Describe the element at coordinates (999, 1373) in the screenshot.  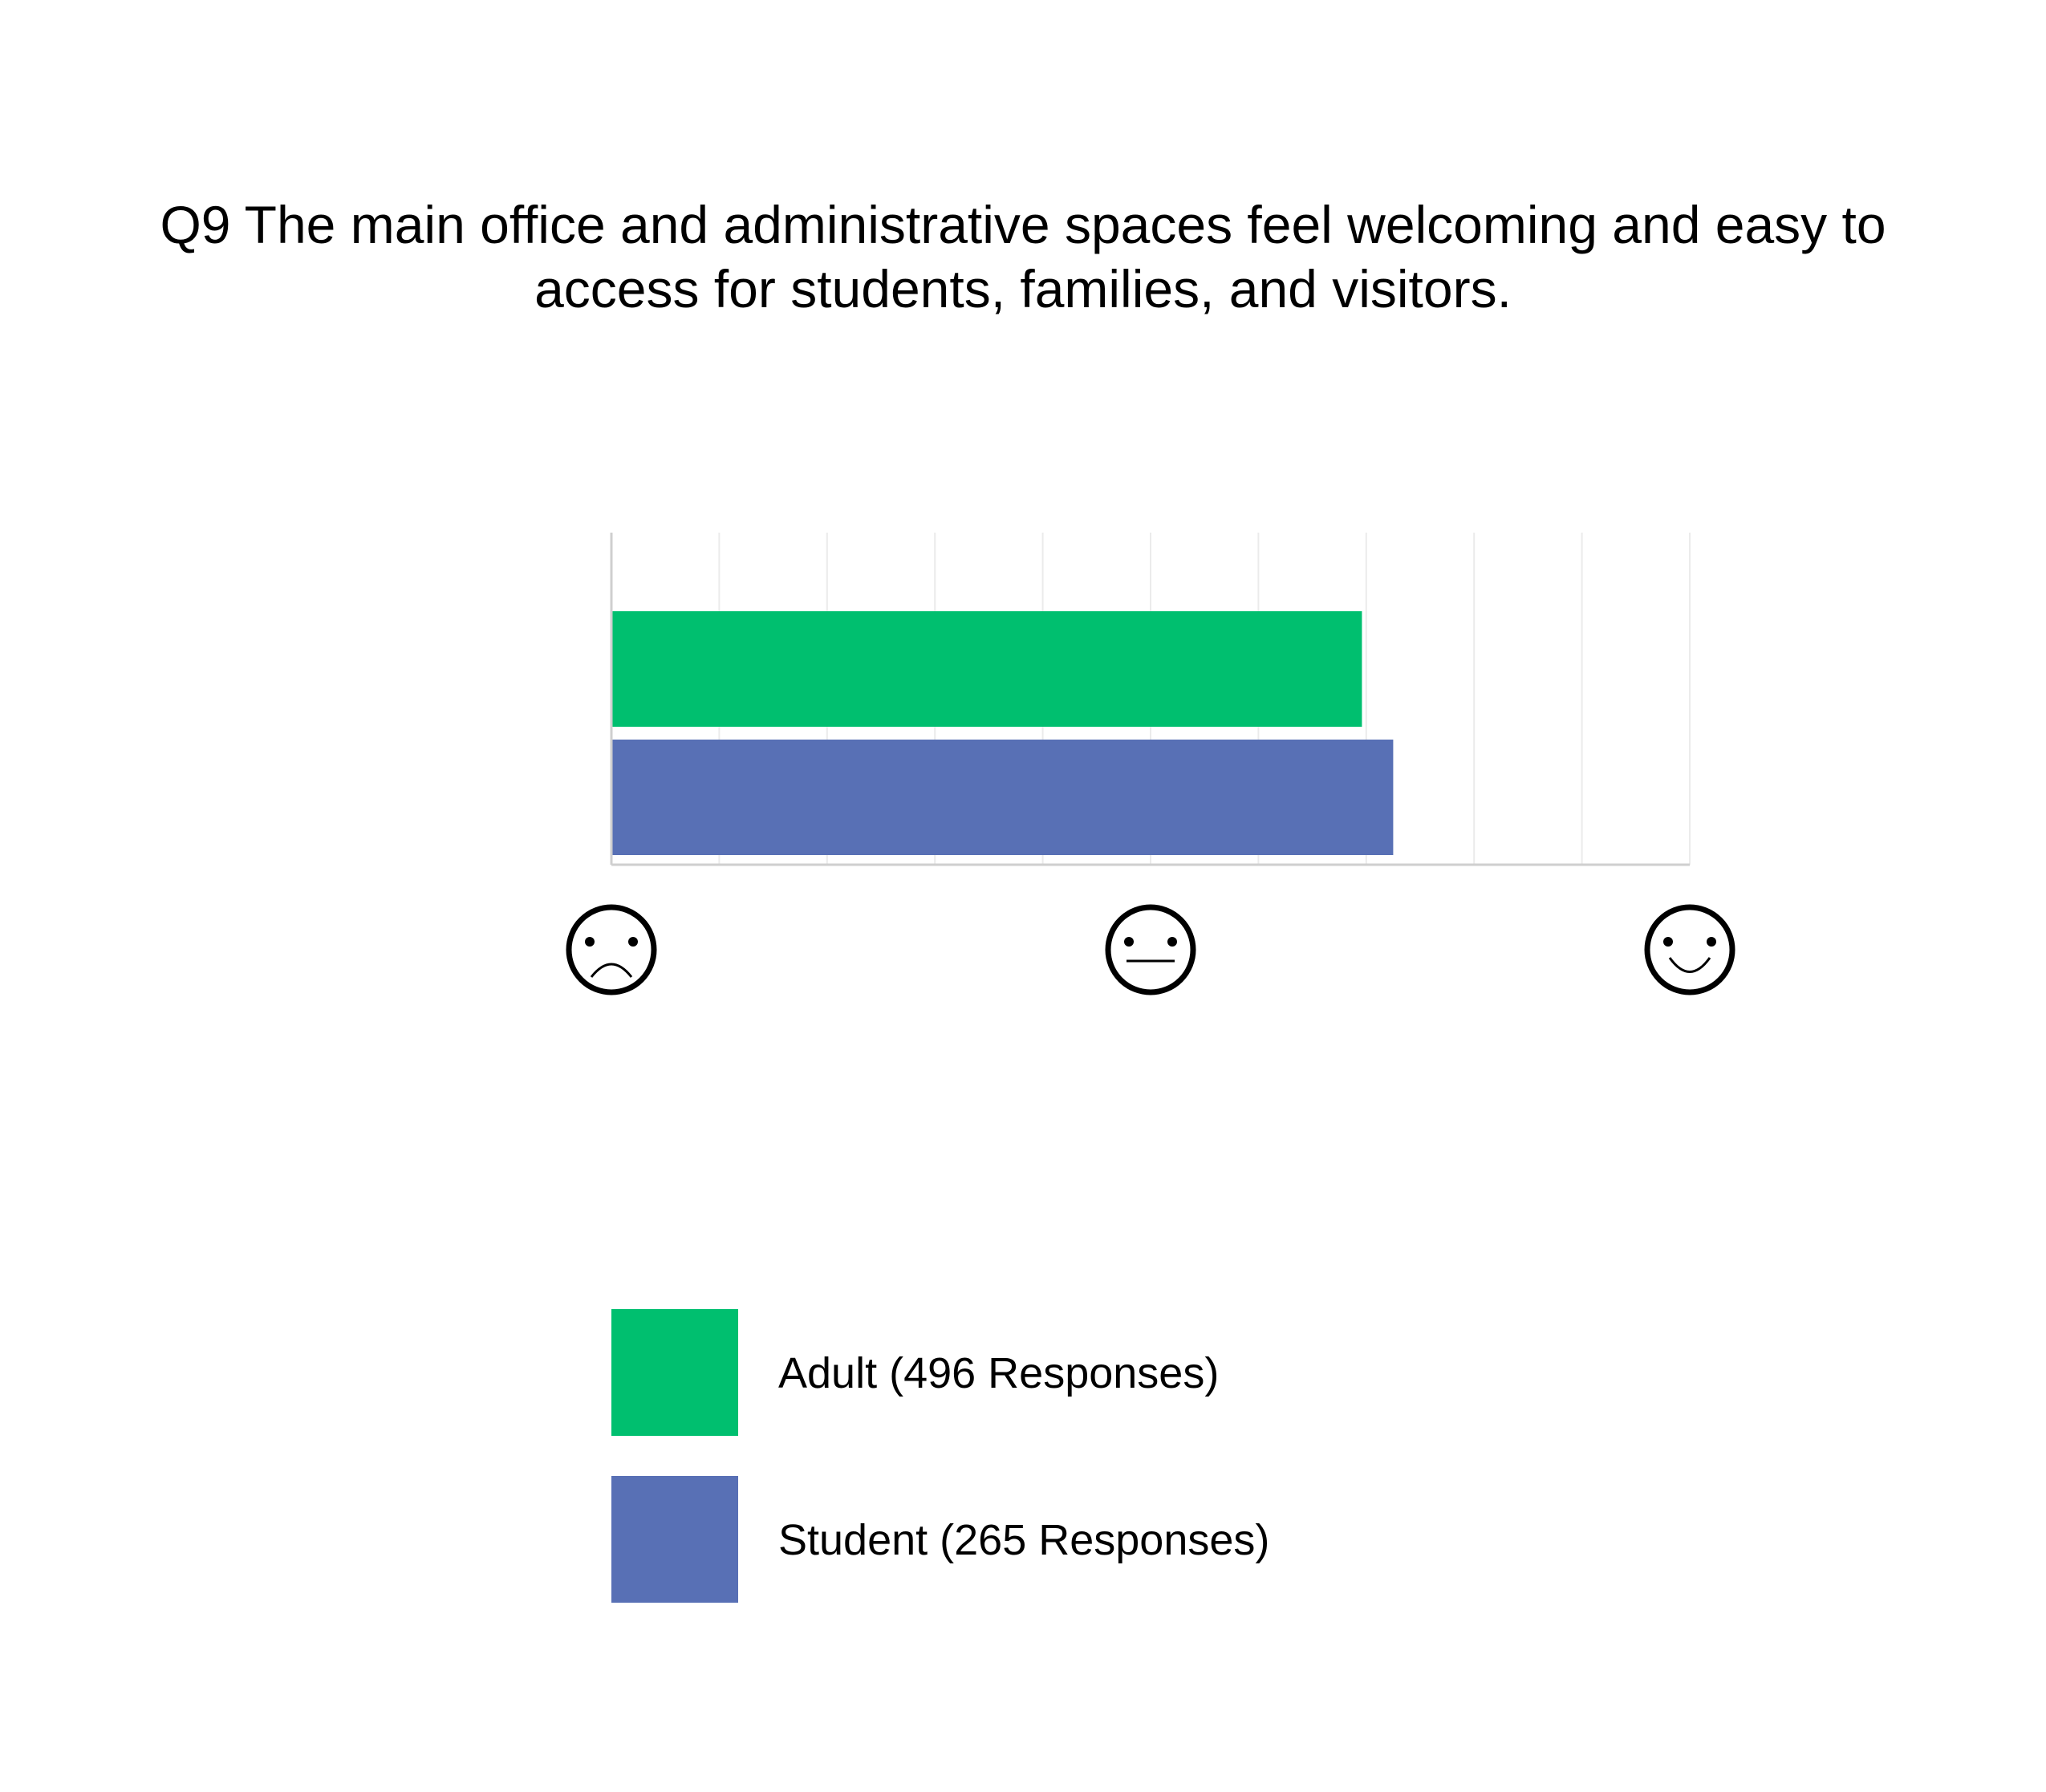
I see `legend-label-adult: Adult (496 Responses)` at that location.